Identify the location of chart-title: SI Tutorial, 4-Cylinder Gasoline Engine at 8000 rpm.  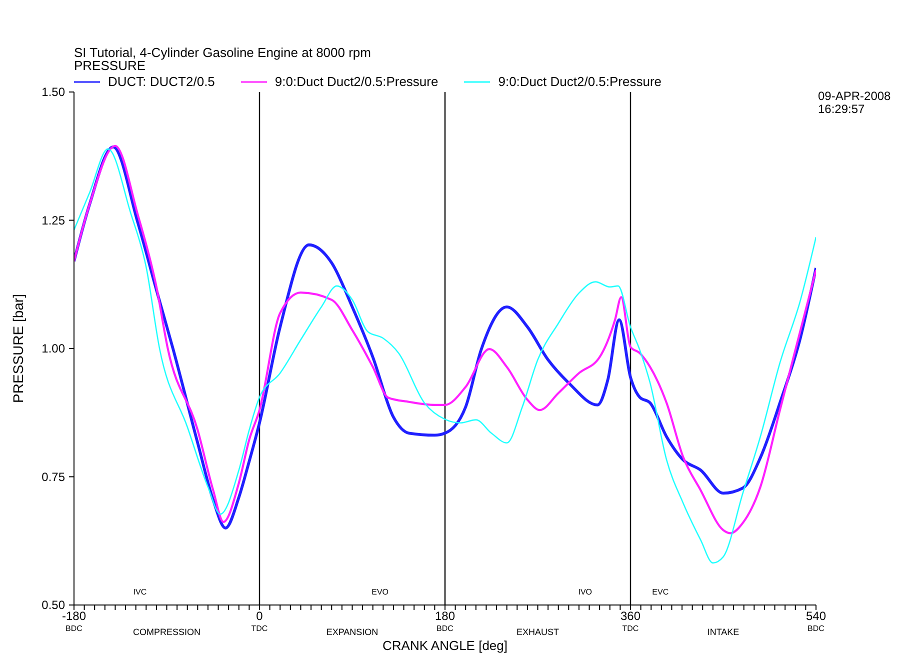
(222, 52).